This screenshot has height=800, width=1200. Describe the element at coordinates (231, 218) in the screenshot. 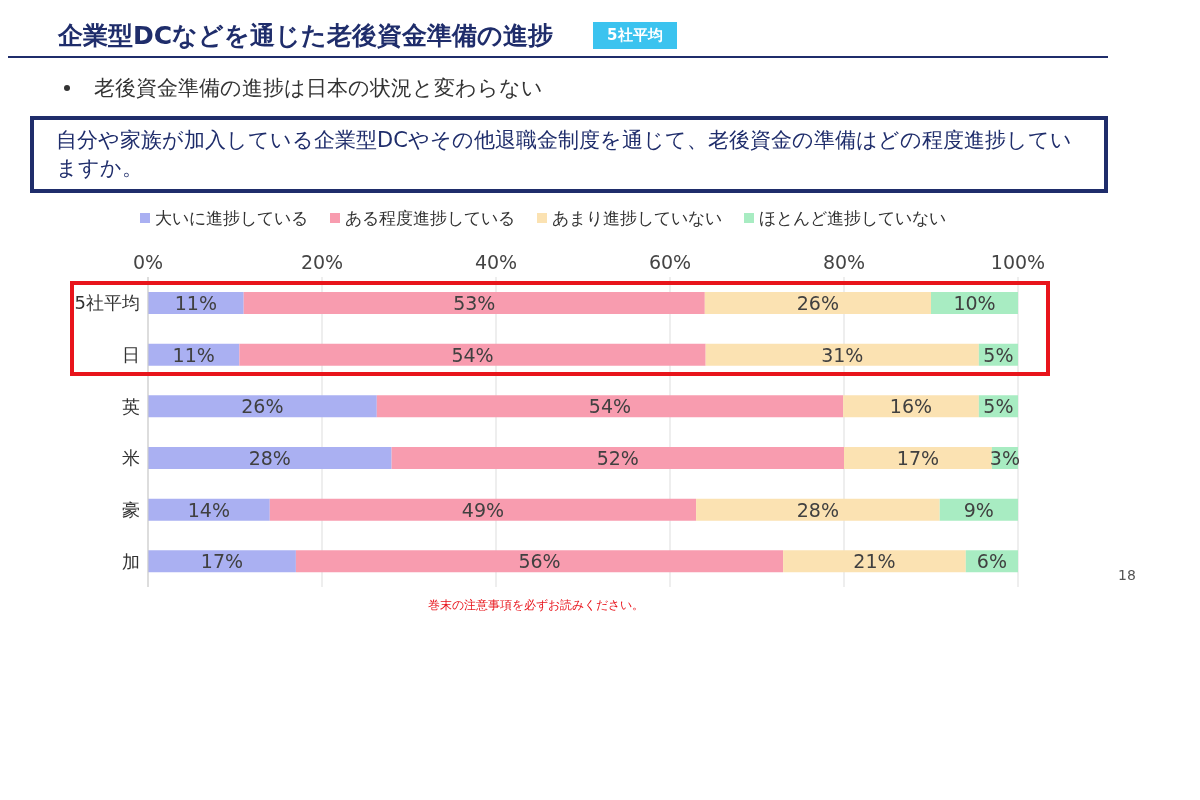

I see `legend-label: 大いに進捗している` at that location.